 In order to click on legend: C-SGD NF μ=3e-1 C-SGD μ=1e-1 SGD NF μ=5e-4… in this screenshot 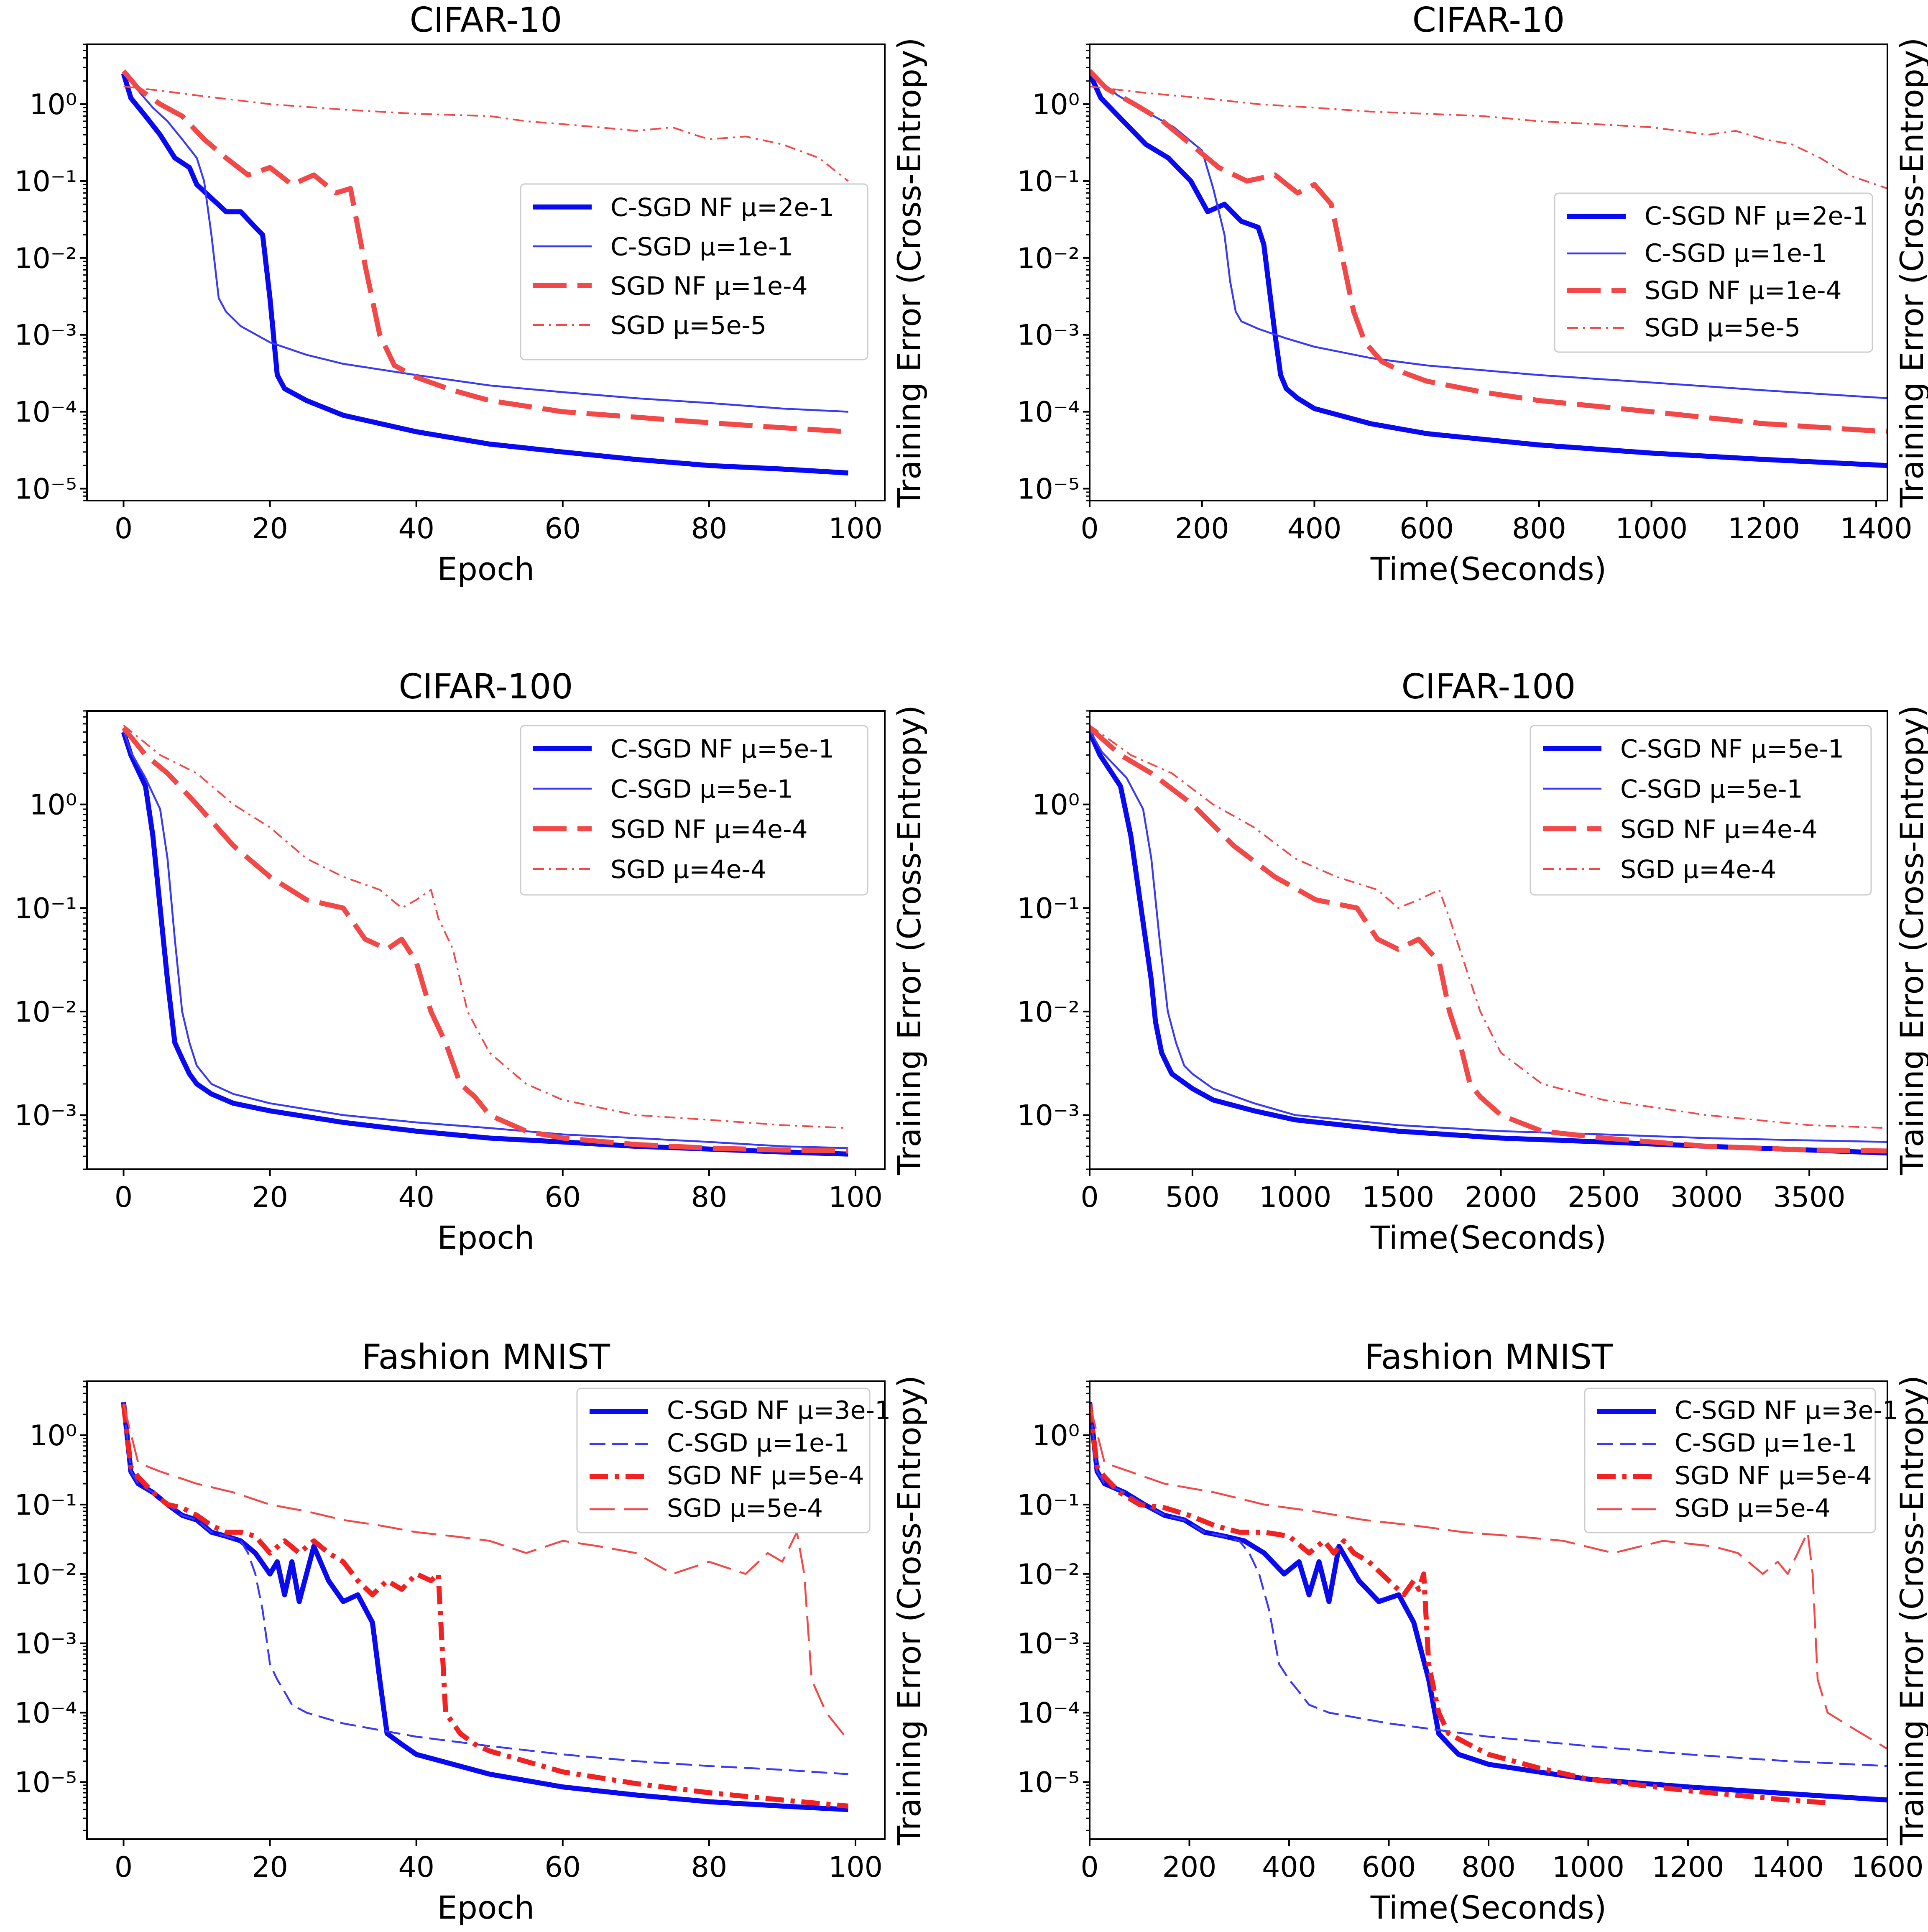, I will do `click(1741, 1460)`.